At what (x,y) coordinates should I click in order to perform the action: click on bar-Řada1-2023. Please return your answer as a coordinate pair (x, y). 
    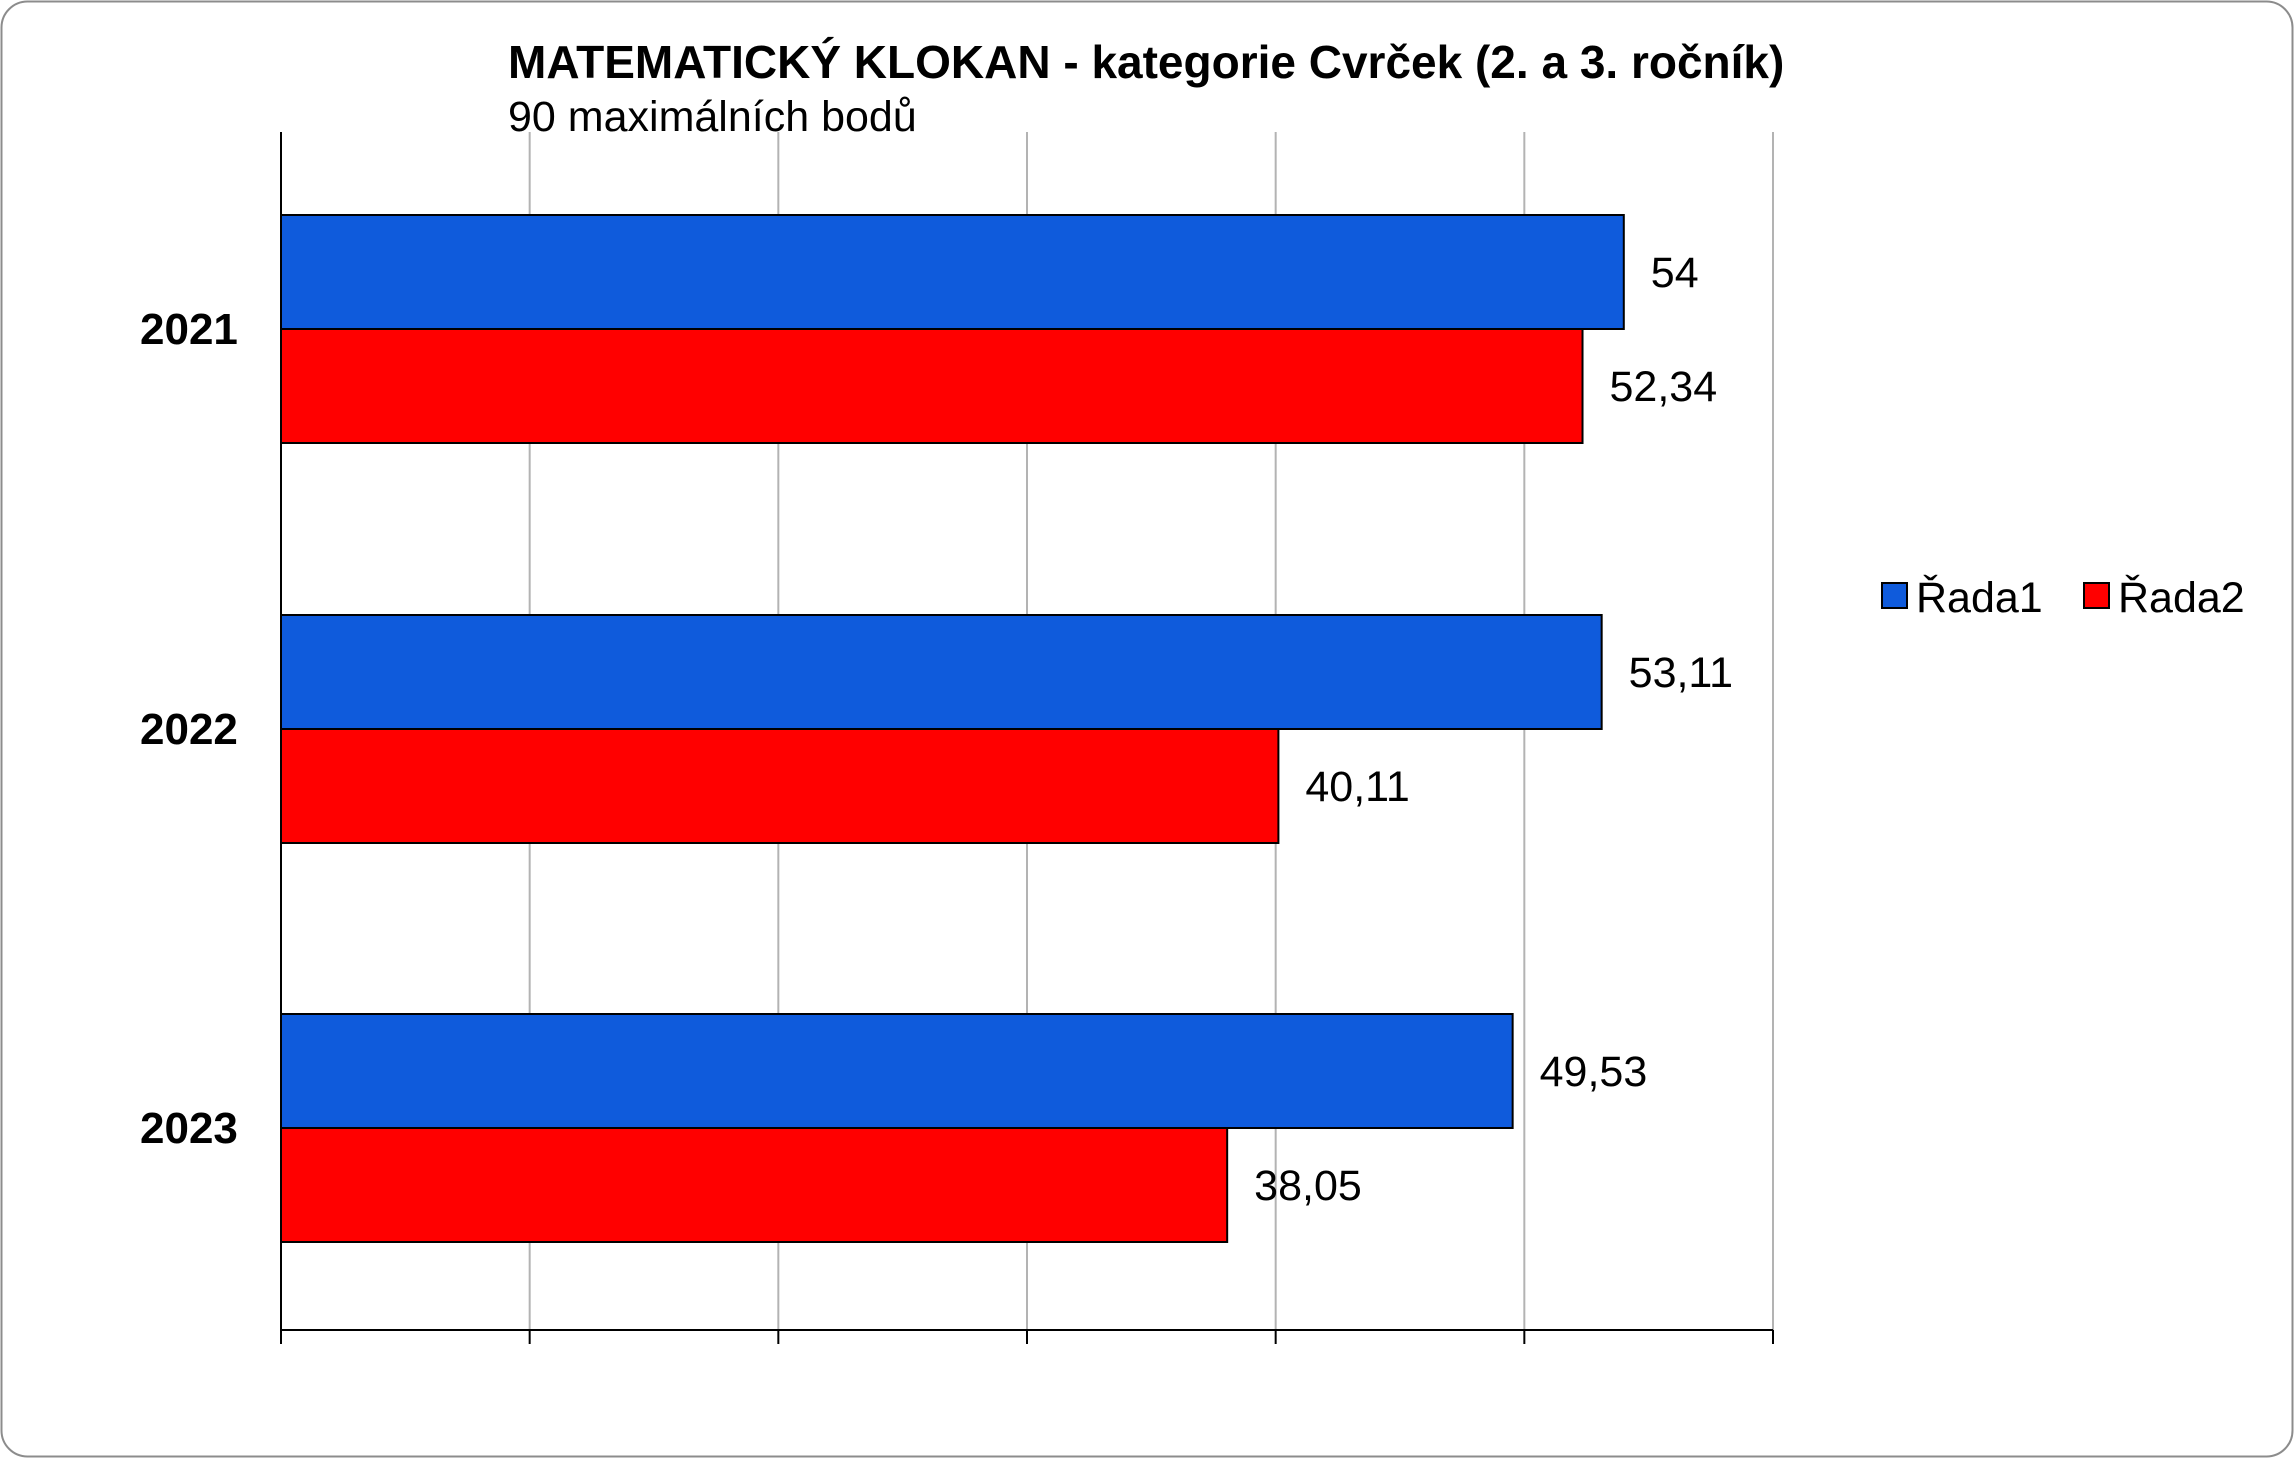
    Looking at the image, I should click on (897, 1071).